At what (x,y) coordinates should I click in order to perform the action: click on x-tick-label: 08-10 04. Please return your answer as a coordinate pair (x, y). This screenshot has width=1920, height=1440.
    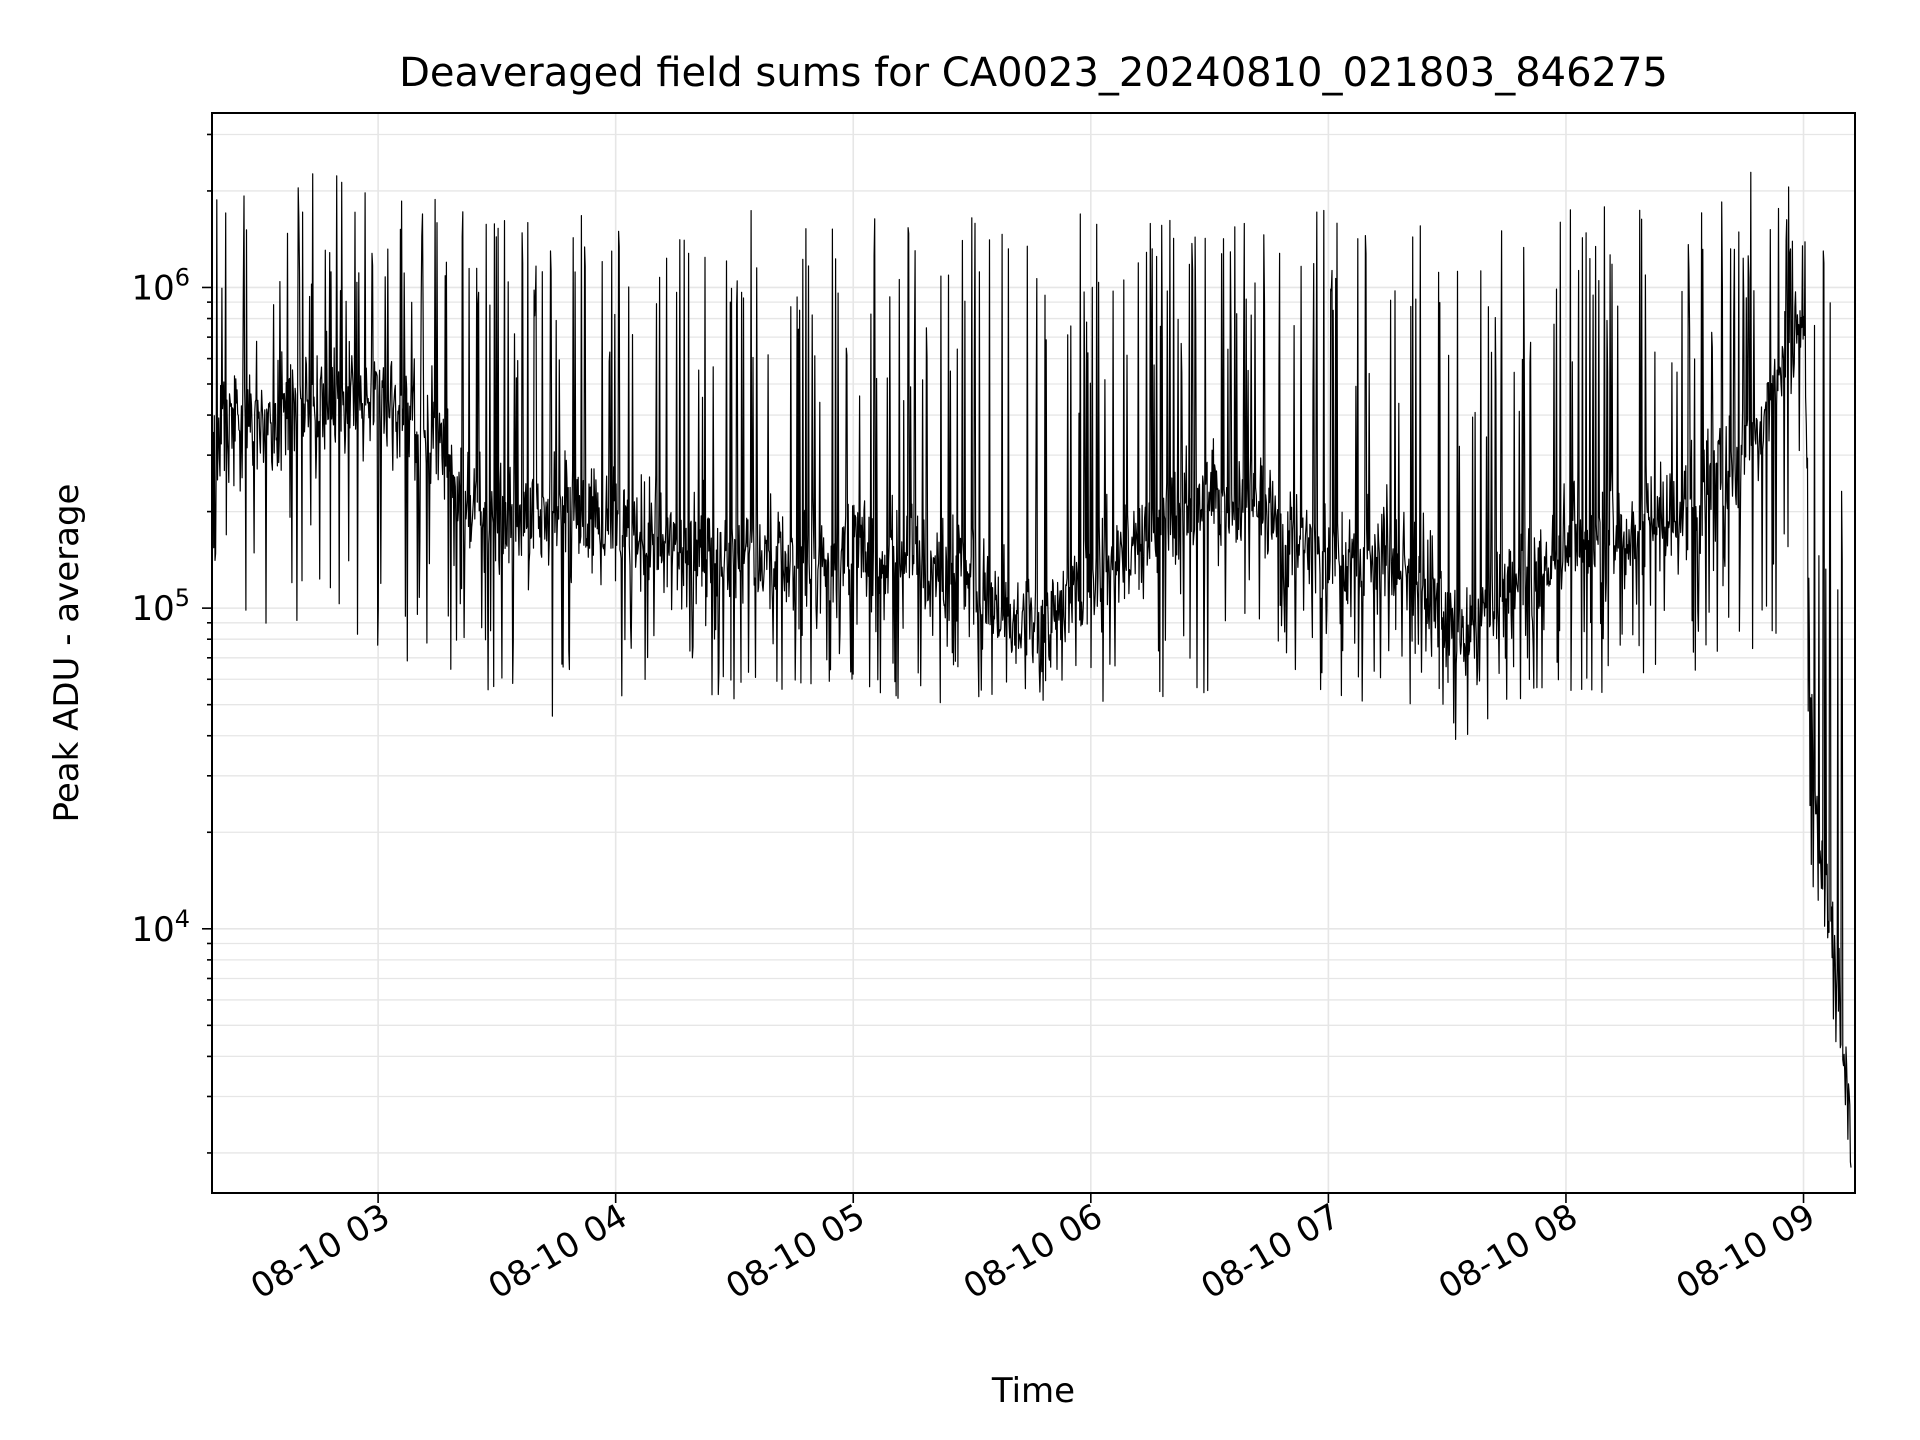
    Looking at the image, I should click on (558, 1251).